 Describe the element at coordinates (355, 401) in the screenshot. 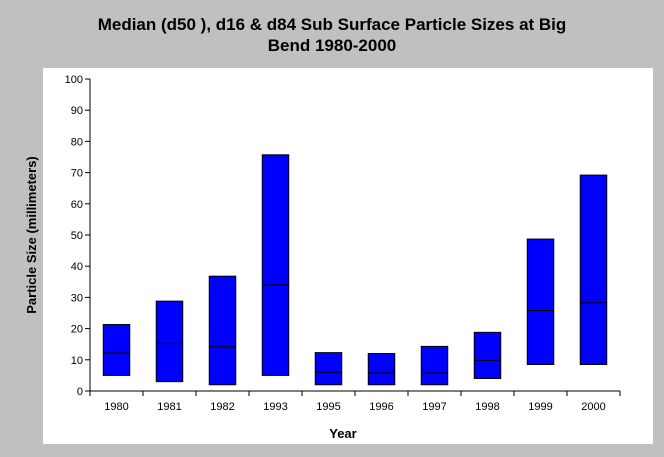

I see `x-axis: 1980 1981 1982 1993 1995 1996 1997 1998 1999 2000` at that location.